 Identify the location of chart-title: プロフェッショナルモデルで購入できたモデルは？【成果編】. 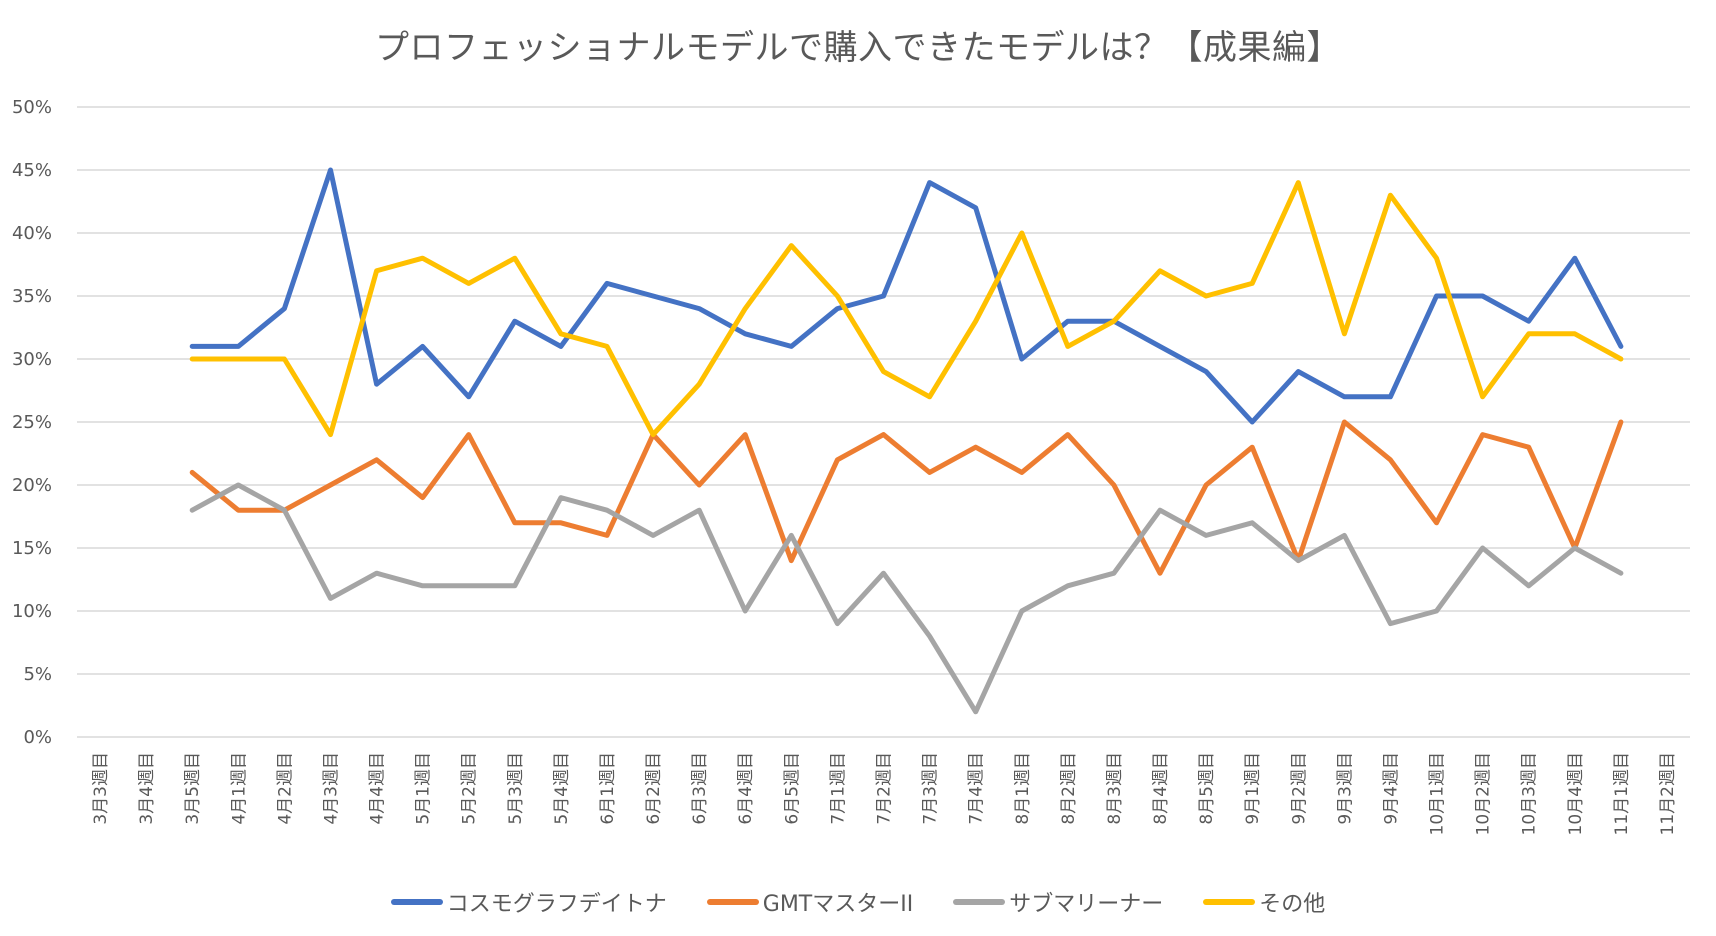
(858, 48).